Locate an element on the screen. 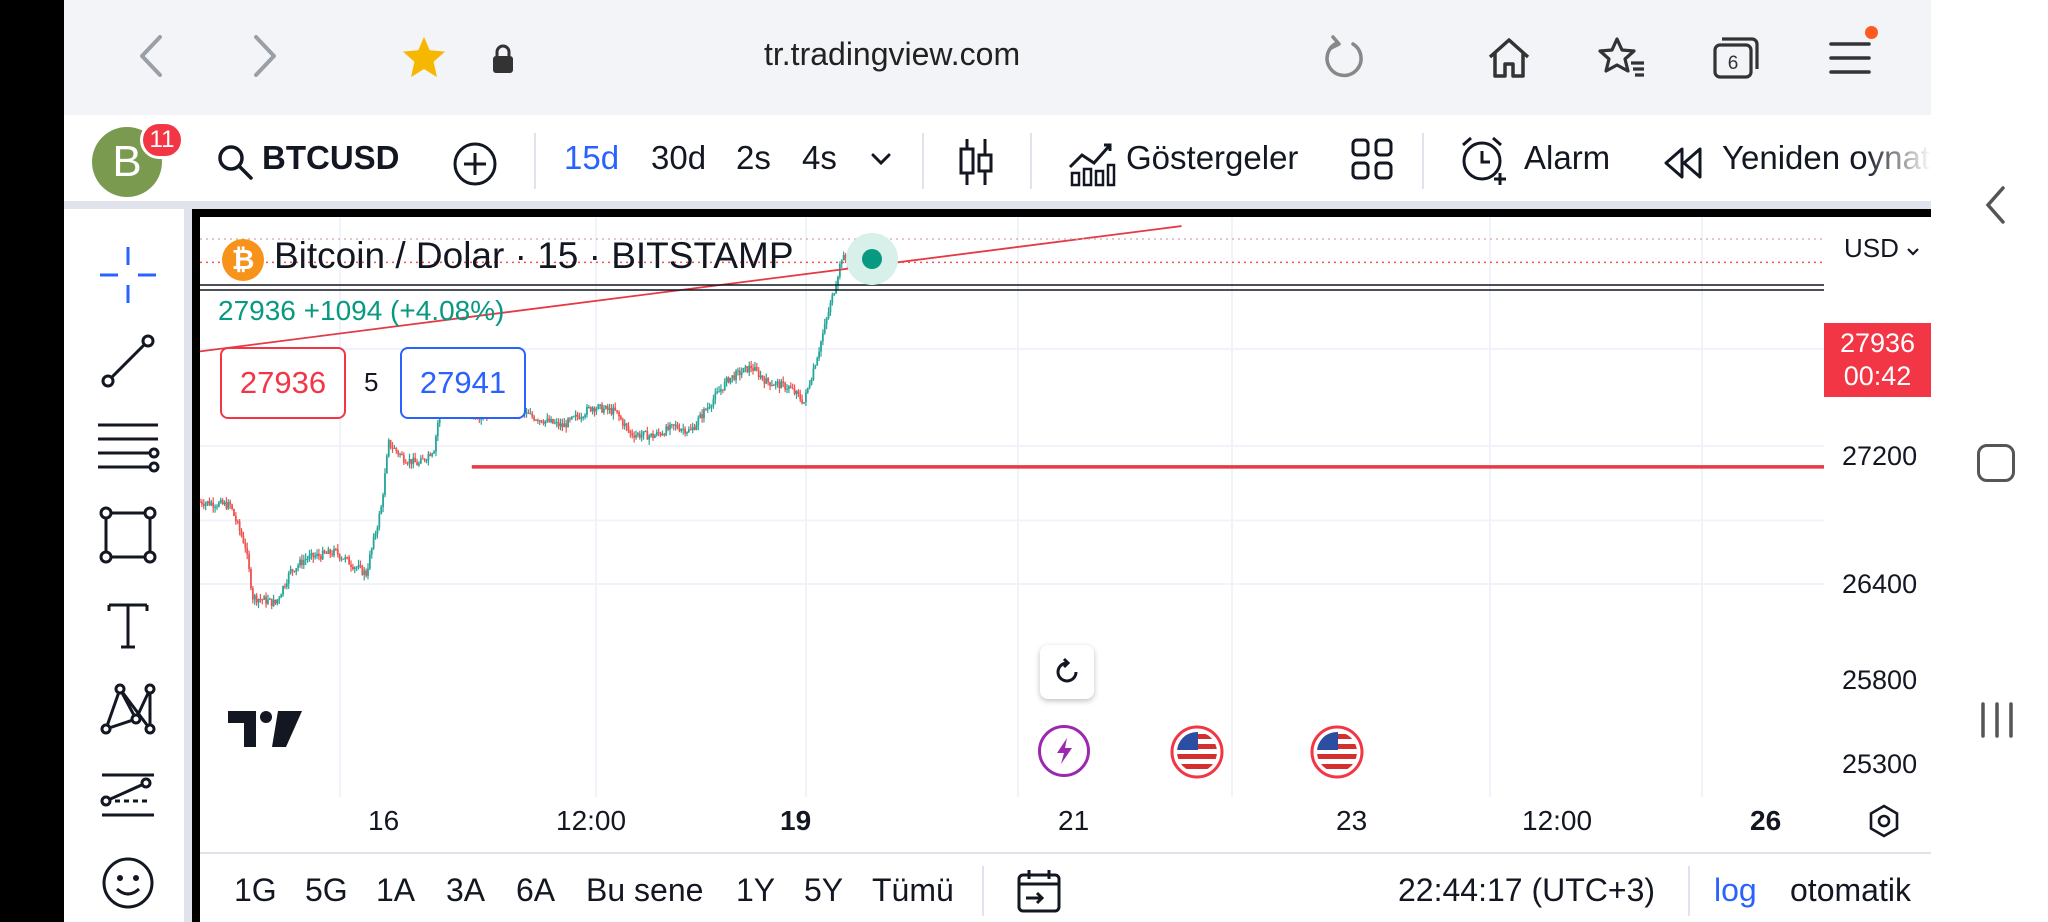  layout-icon is located at coordinates (1372, 161).